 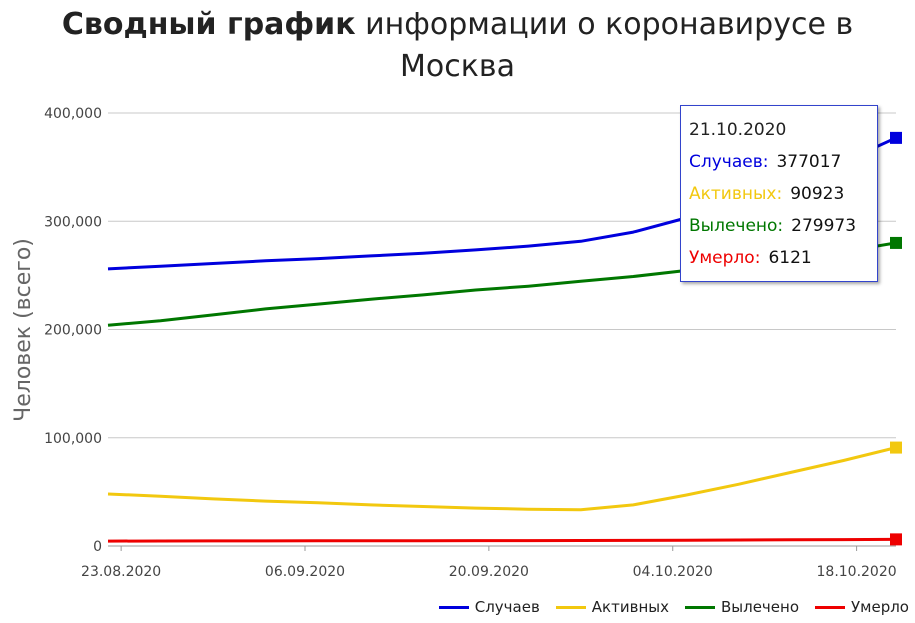 What do you see at coordinates (817, 194) in the screenshot?
I see `tooltip-value: 90923` at bounding box center [817, 194].